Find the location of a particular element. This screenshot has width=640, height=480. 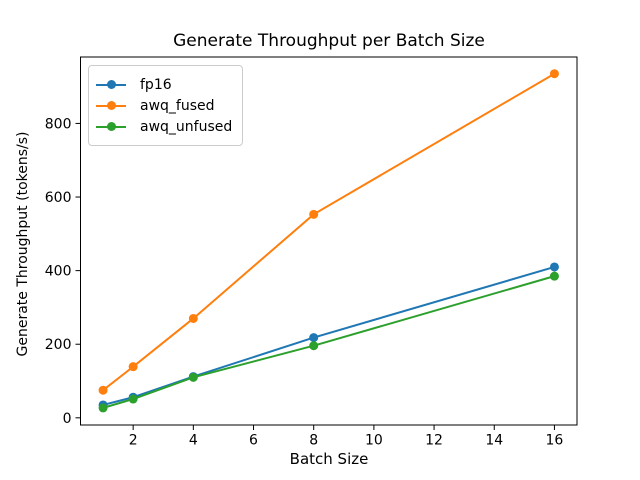

x-tick-label: 14 is located at coordinates (494, 441).